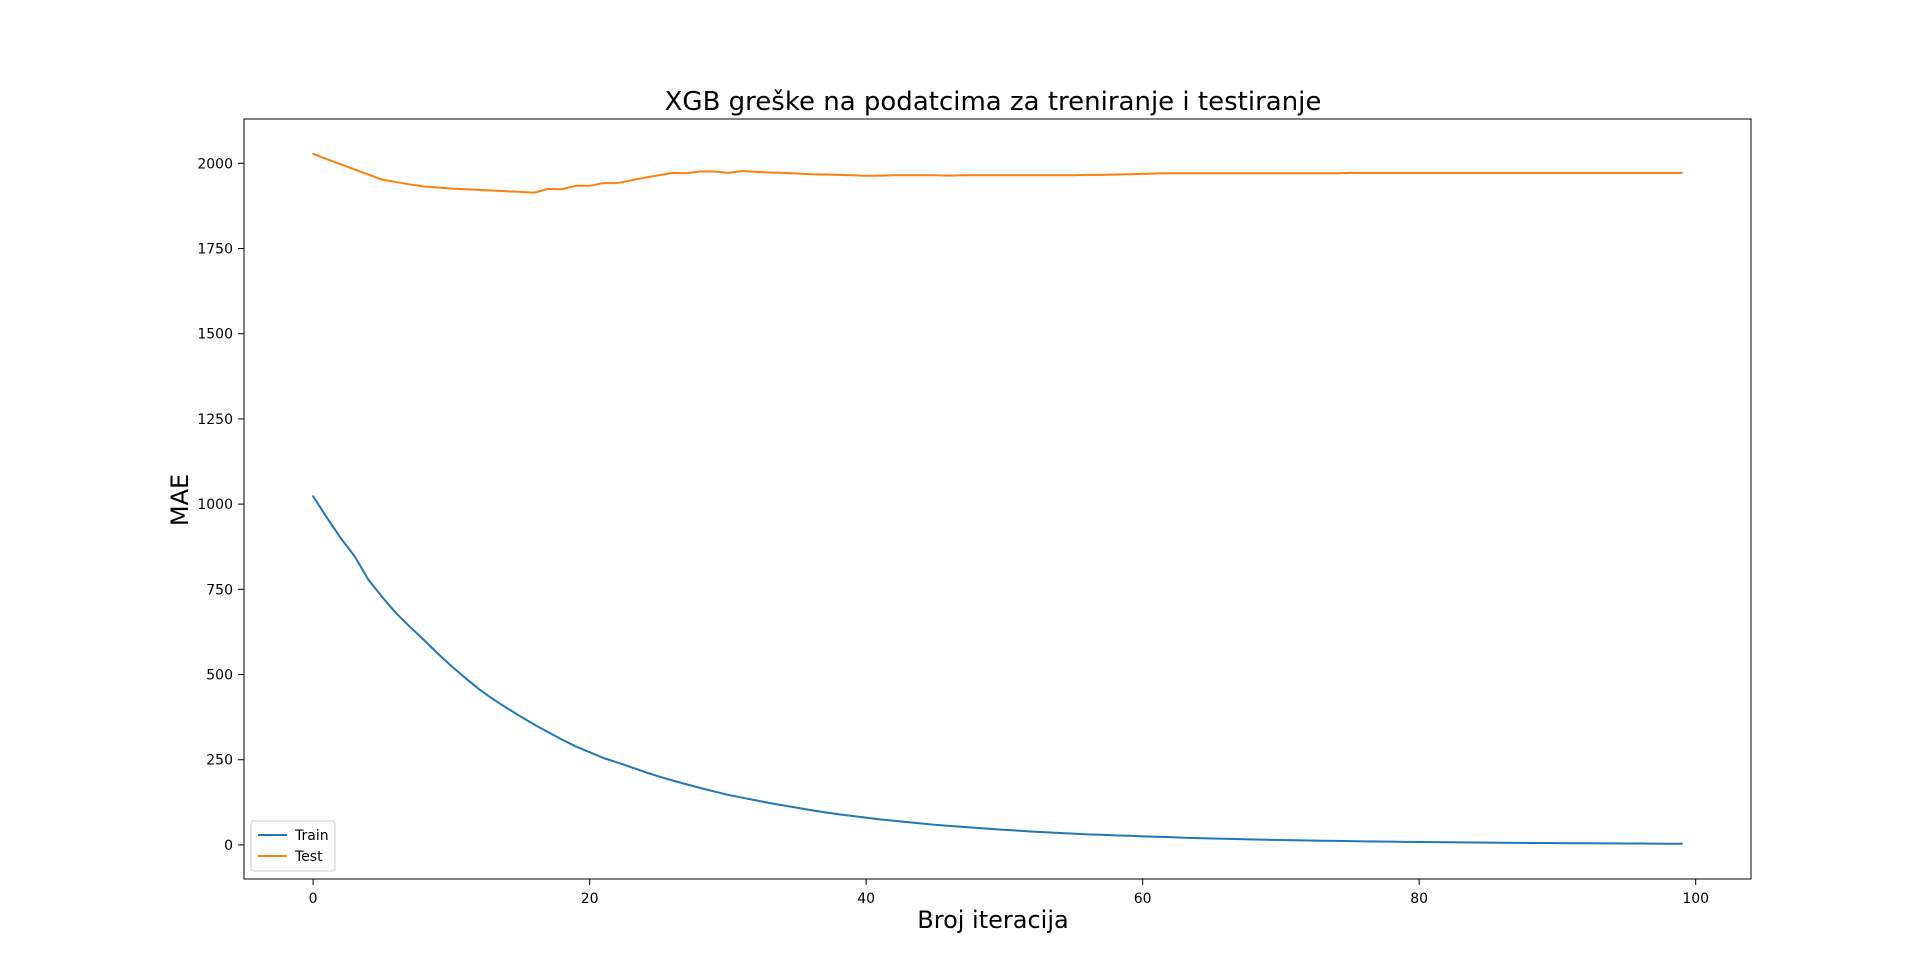  What do you see at coordinates (219, 676) in the screenshot?
I see `y-tick-label: 500` at bounding box center [219, 676].